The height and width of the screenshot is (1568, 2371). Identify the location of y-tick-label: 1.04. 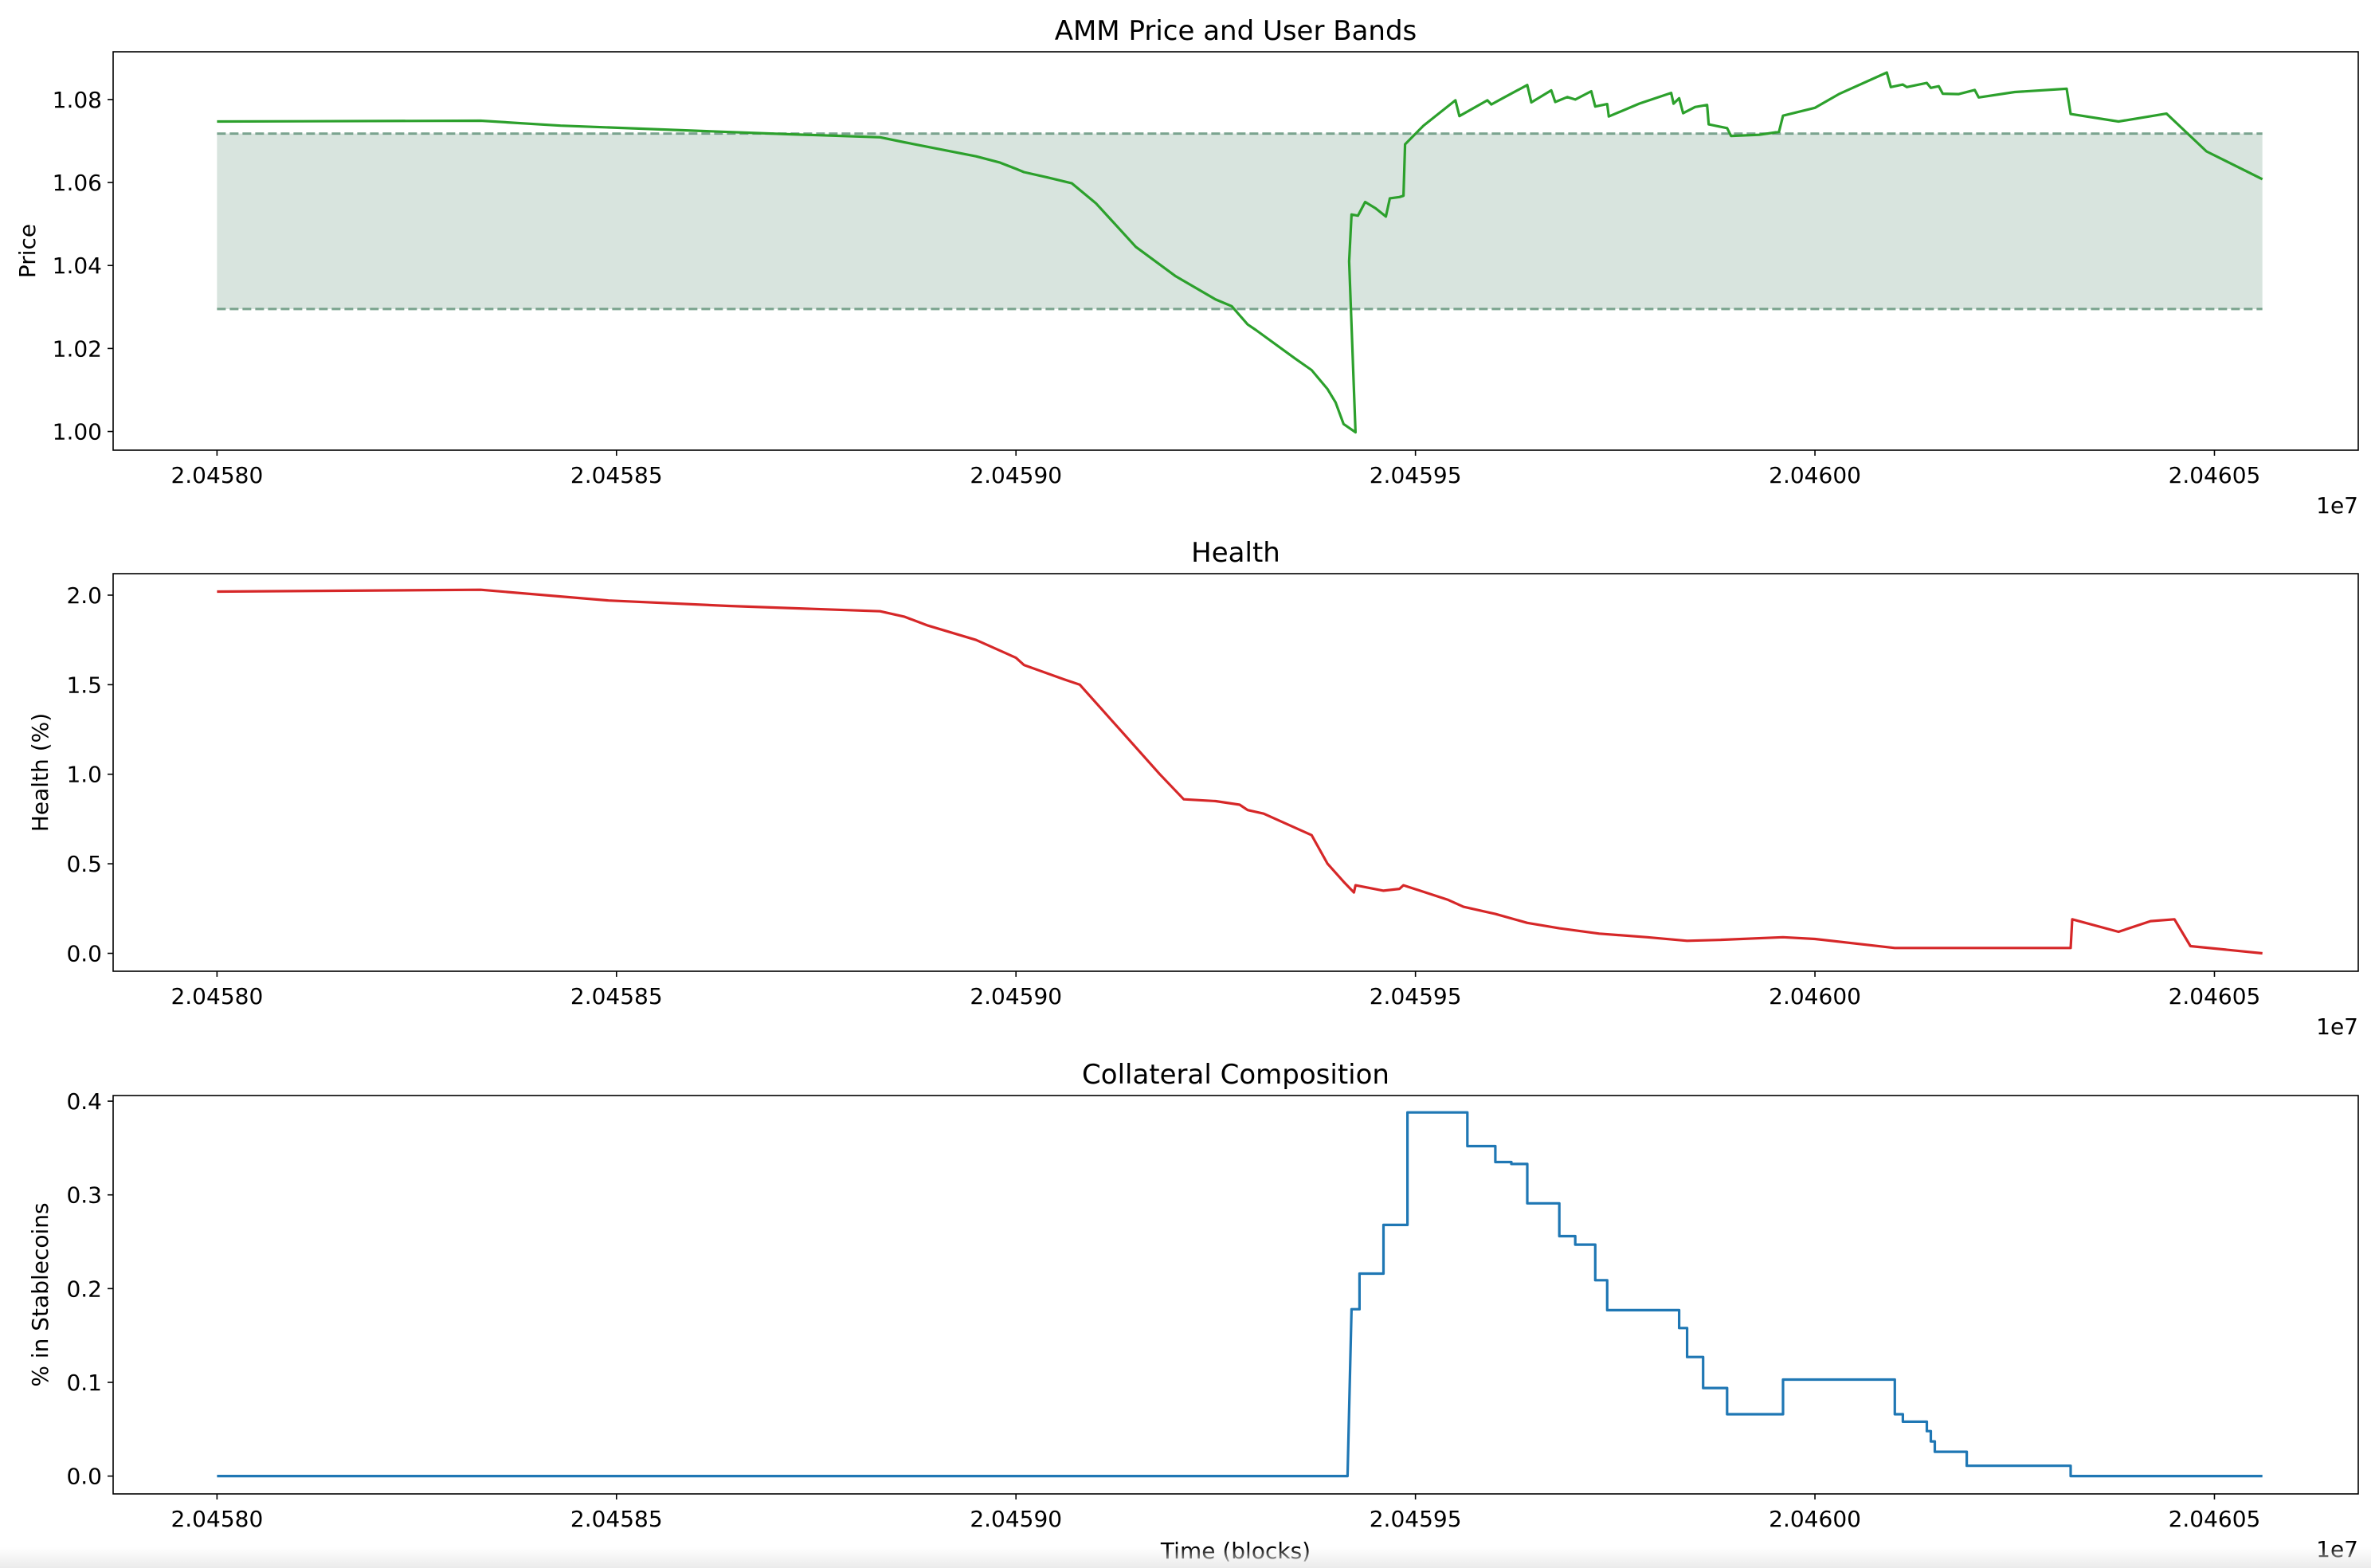
(77, 266).